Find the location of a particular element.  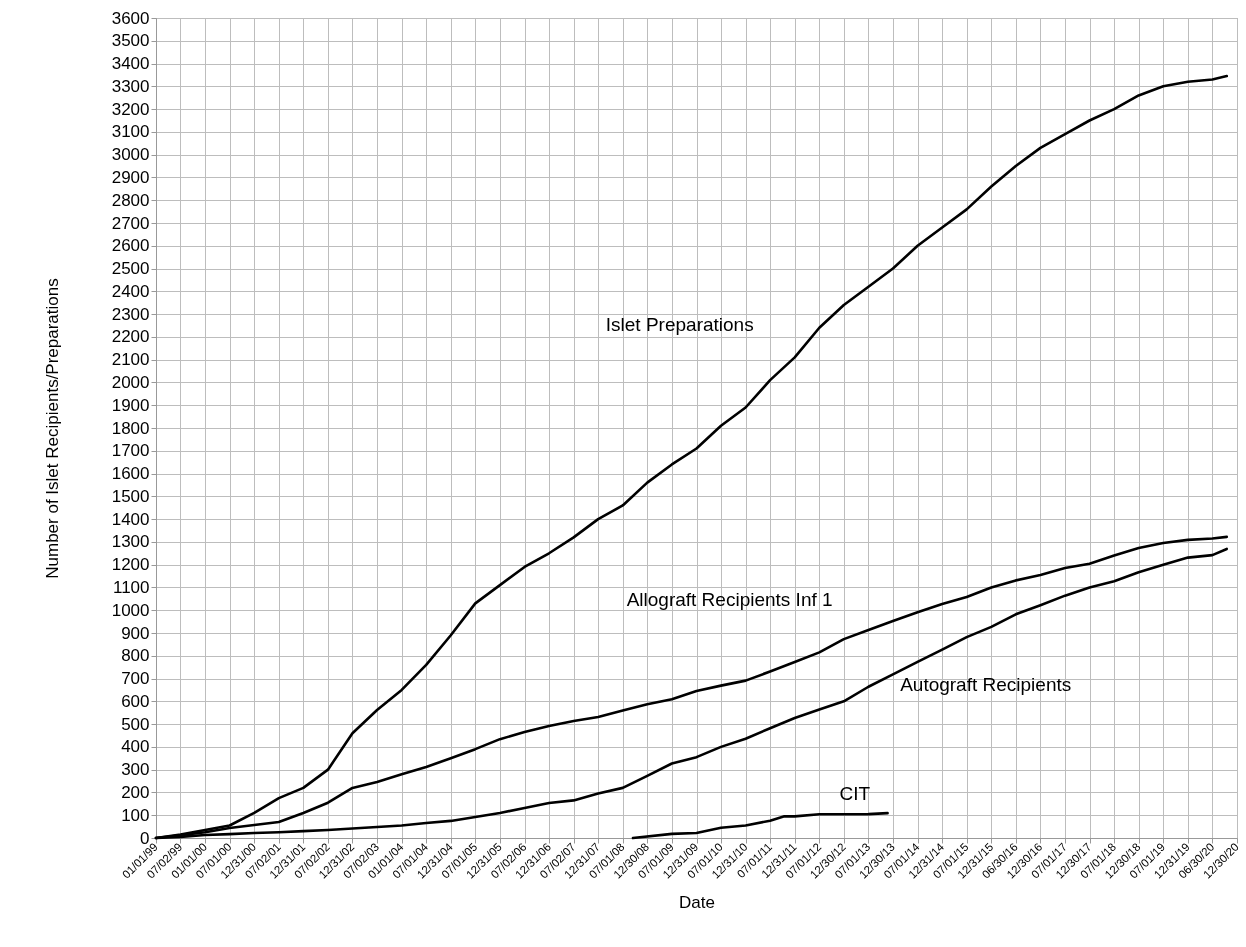

y-tick-label: 700 is located at coordinates (135, 679).